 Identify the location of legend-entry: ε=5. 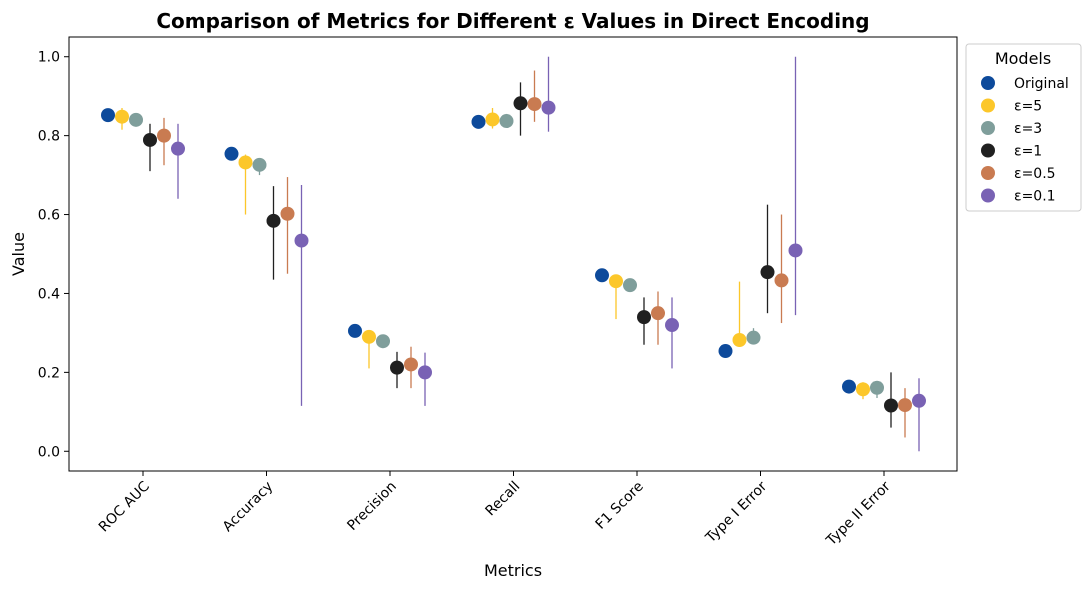
(1028, 107).